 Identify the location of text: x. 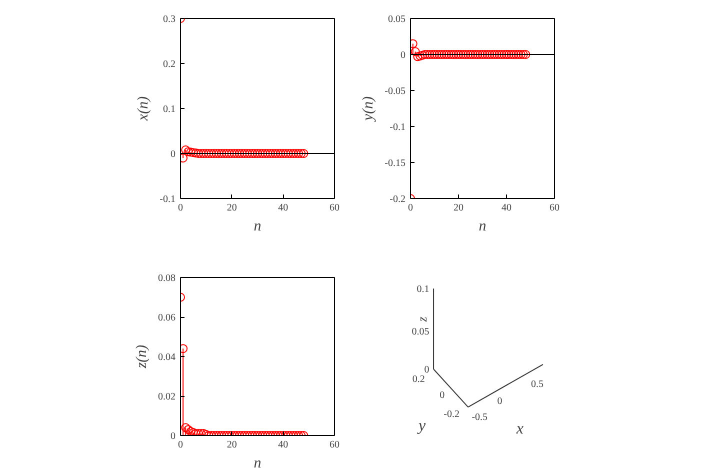
(519, 429).